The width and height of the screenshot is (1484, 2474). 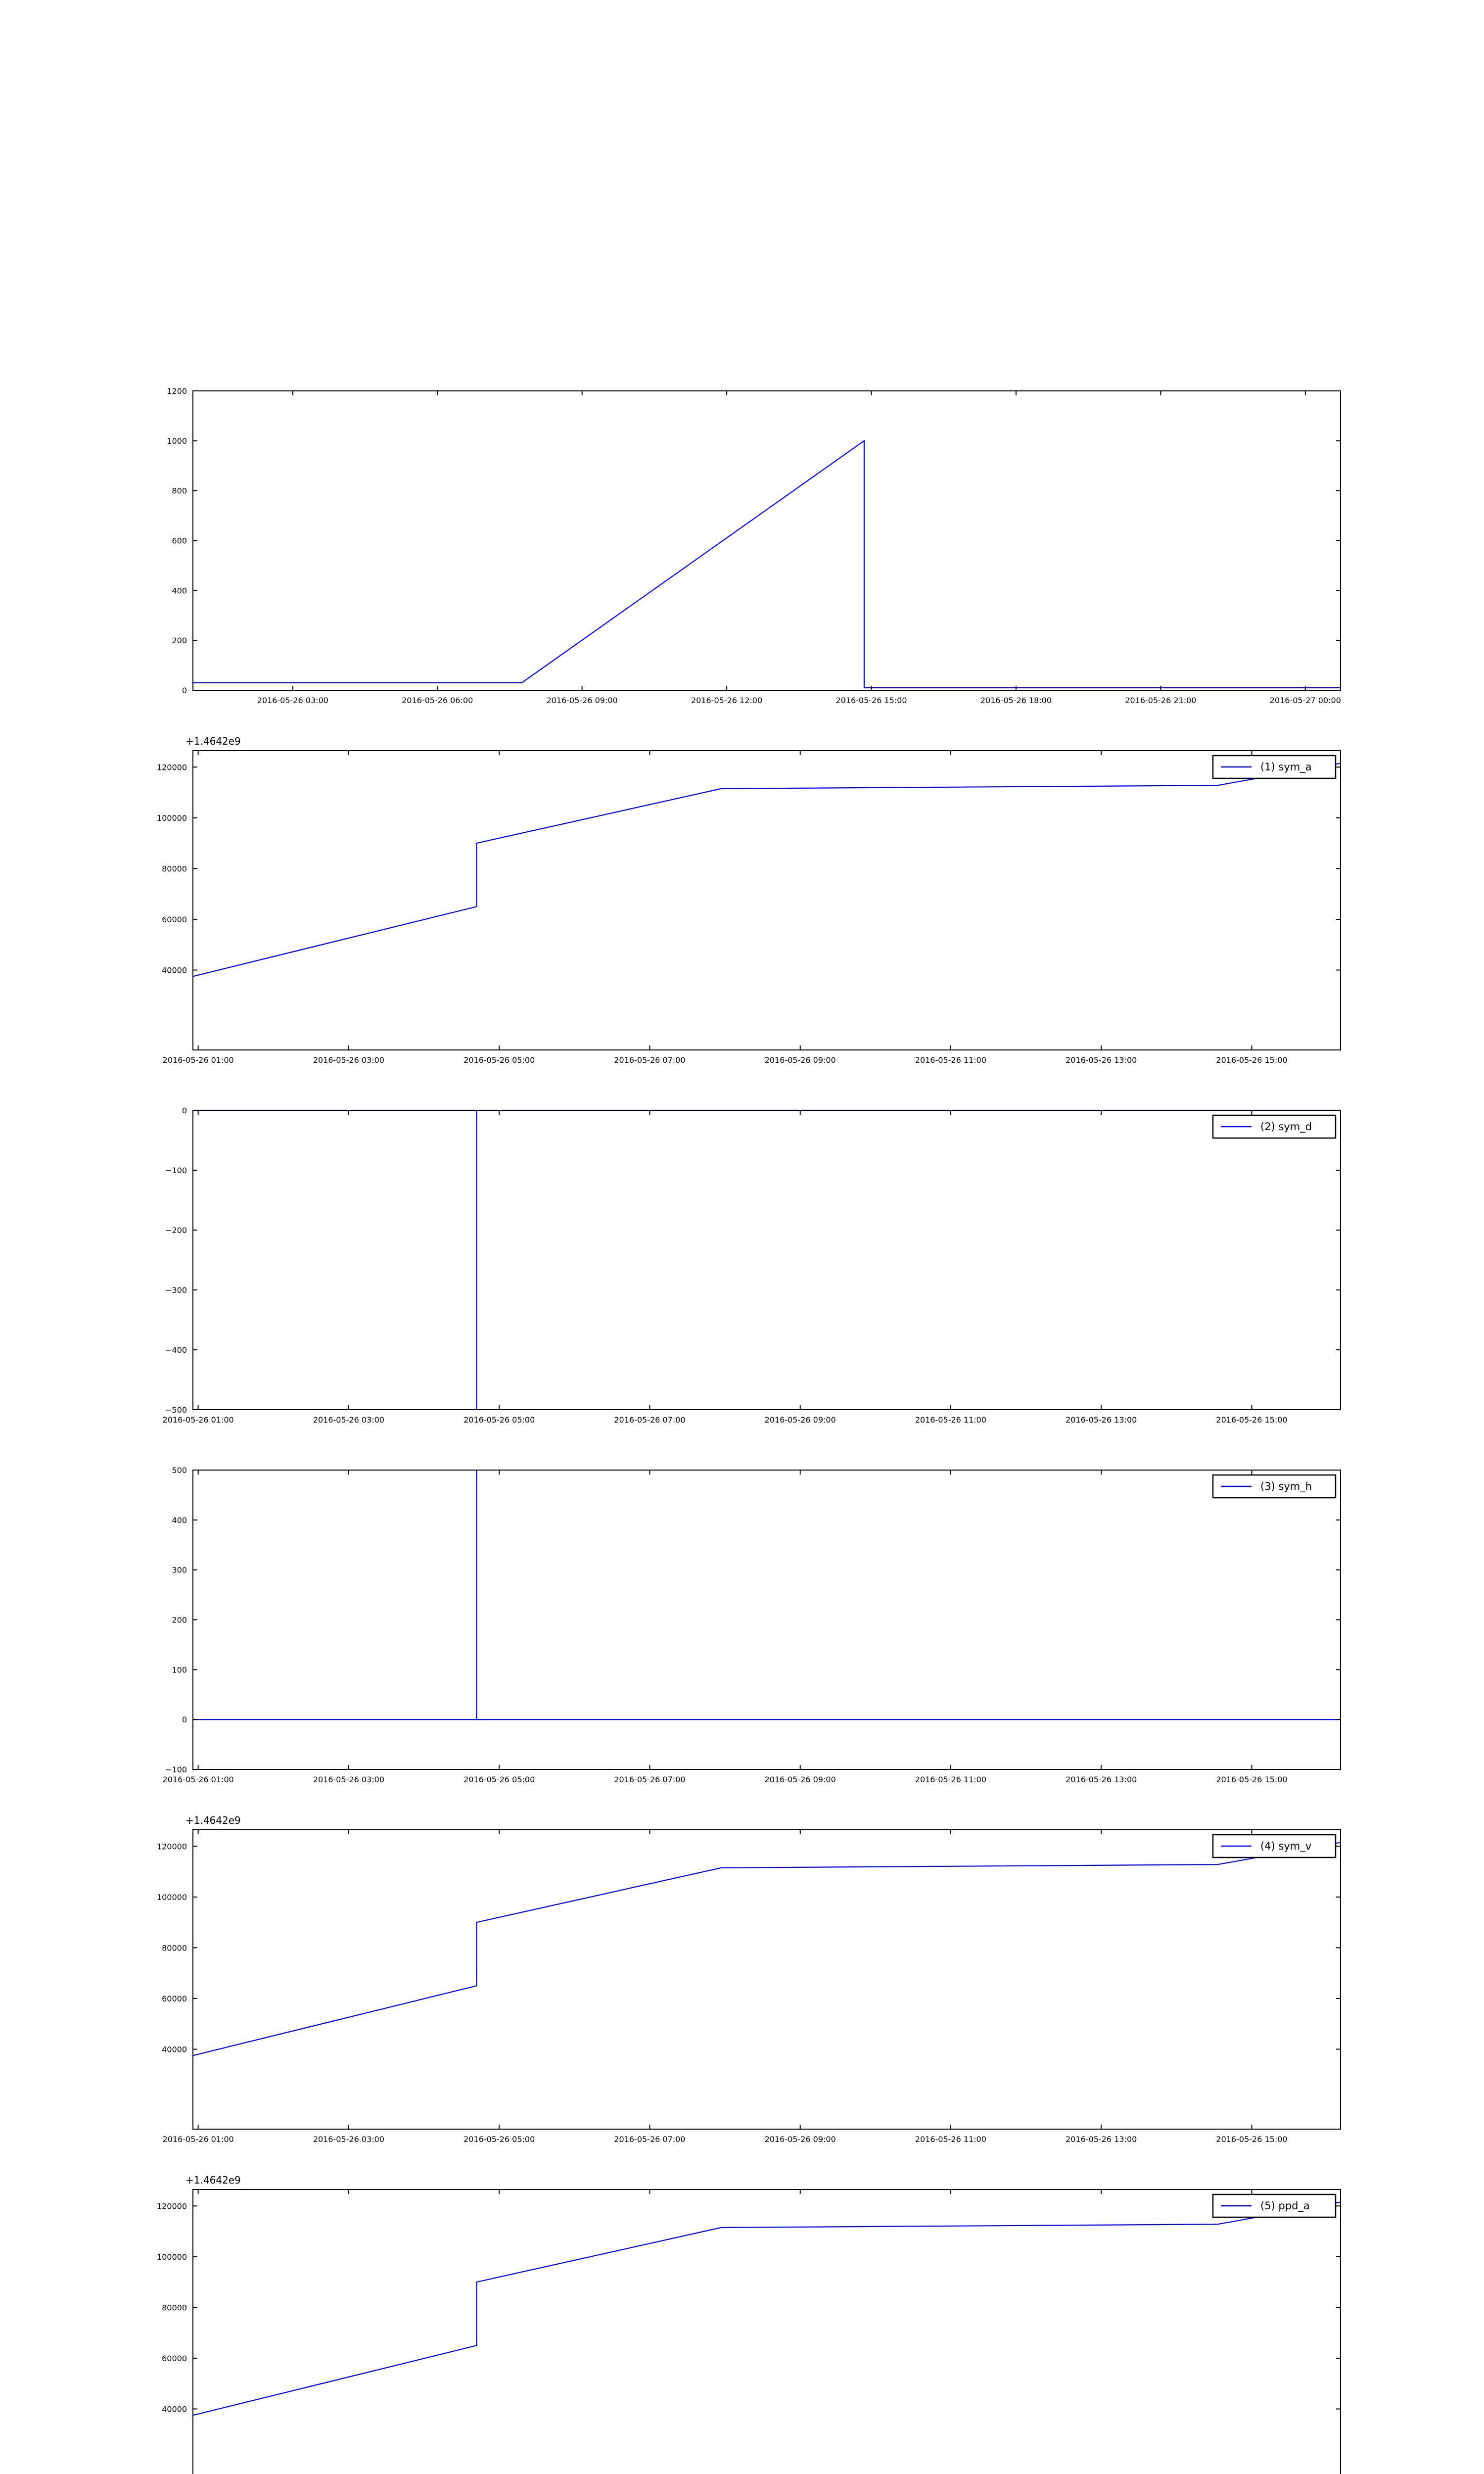 I want to click on series-line-sym-a, so click(x=766, y=869).